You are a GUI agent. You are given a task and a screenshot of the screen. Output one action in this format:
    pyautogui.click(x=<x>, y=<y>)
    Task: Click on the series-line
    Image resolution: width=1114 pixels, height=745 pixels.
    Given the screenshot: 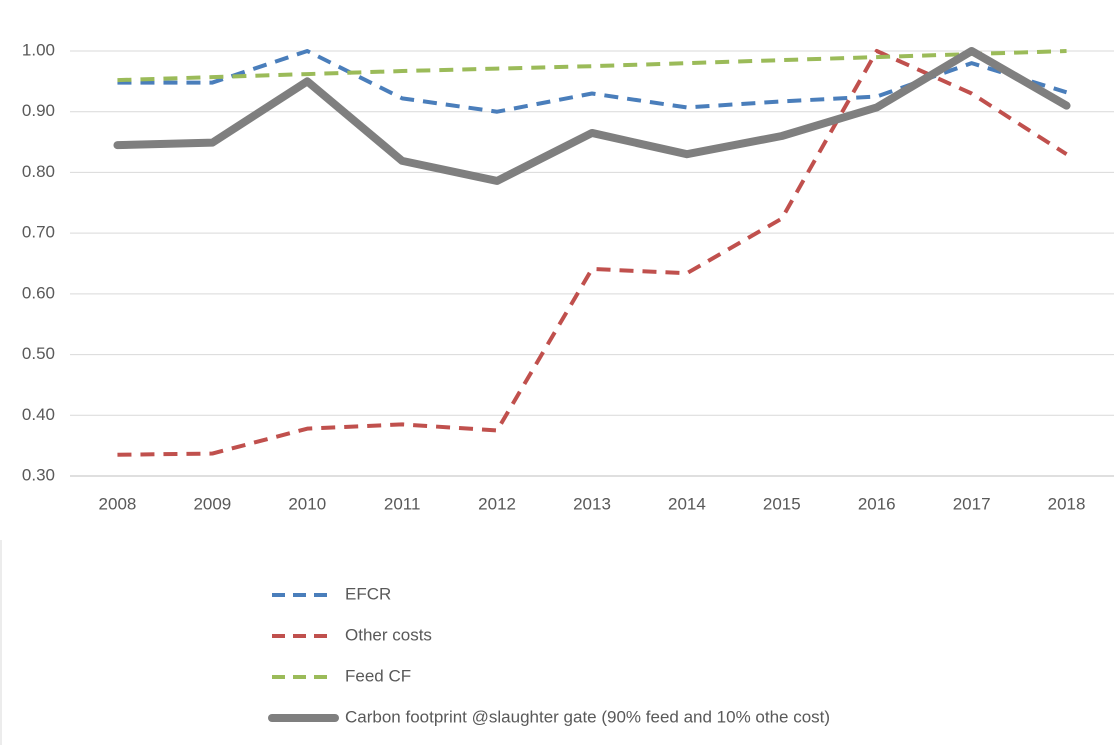 What is the action you would take?
    pyautogui.click(x=592, y=66)
    